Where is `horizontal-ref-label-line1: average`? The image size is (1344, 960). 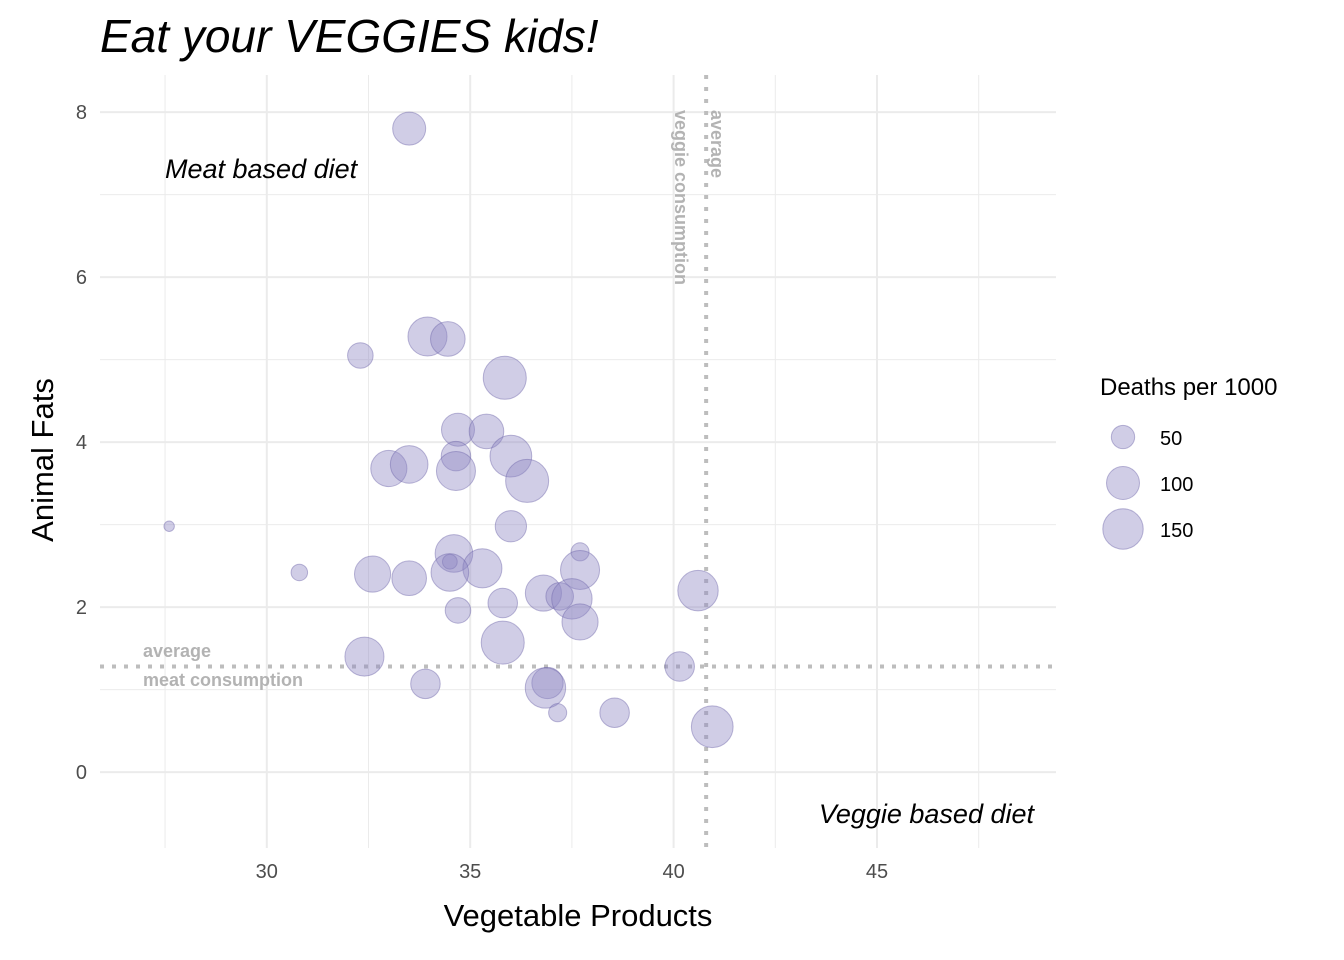 horizontal-ref-label-line1: average is located at coordinates (177, 651).